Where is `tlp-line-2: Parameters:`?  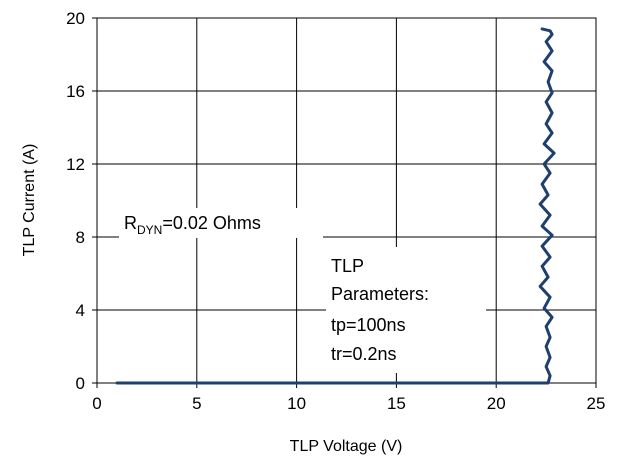 tlp-line-2: Parameters: is located at coordinates (380, 294).